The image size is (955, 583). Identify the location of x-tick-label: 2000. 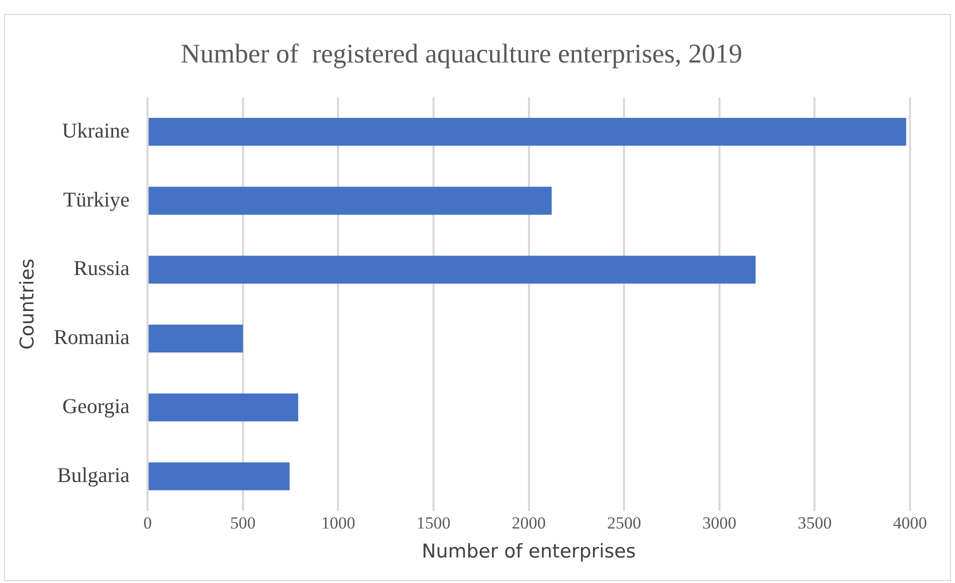
(529, 522).